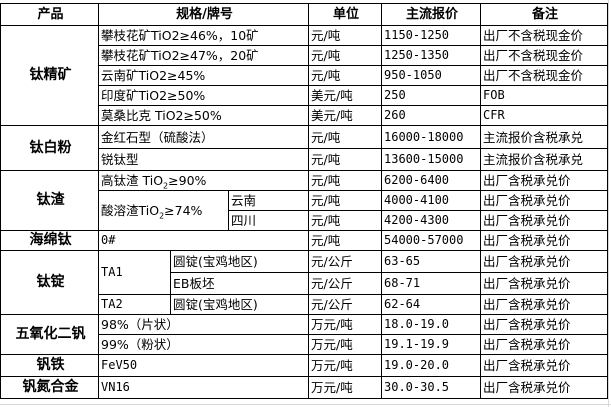 The image size is (611, 407). Describe the element at coordinates (431, 220) in the screenshot. I see `price-cell: 4200-4300` at that location.